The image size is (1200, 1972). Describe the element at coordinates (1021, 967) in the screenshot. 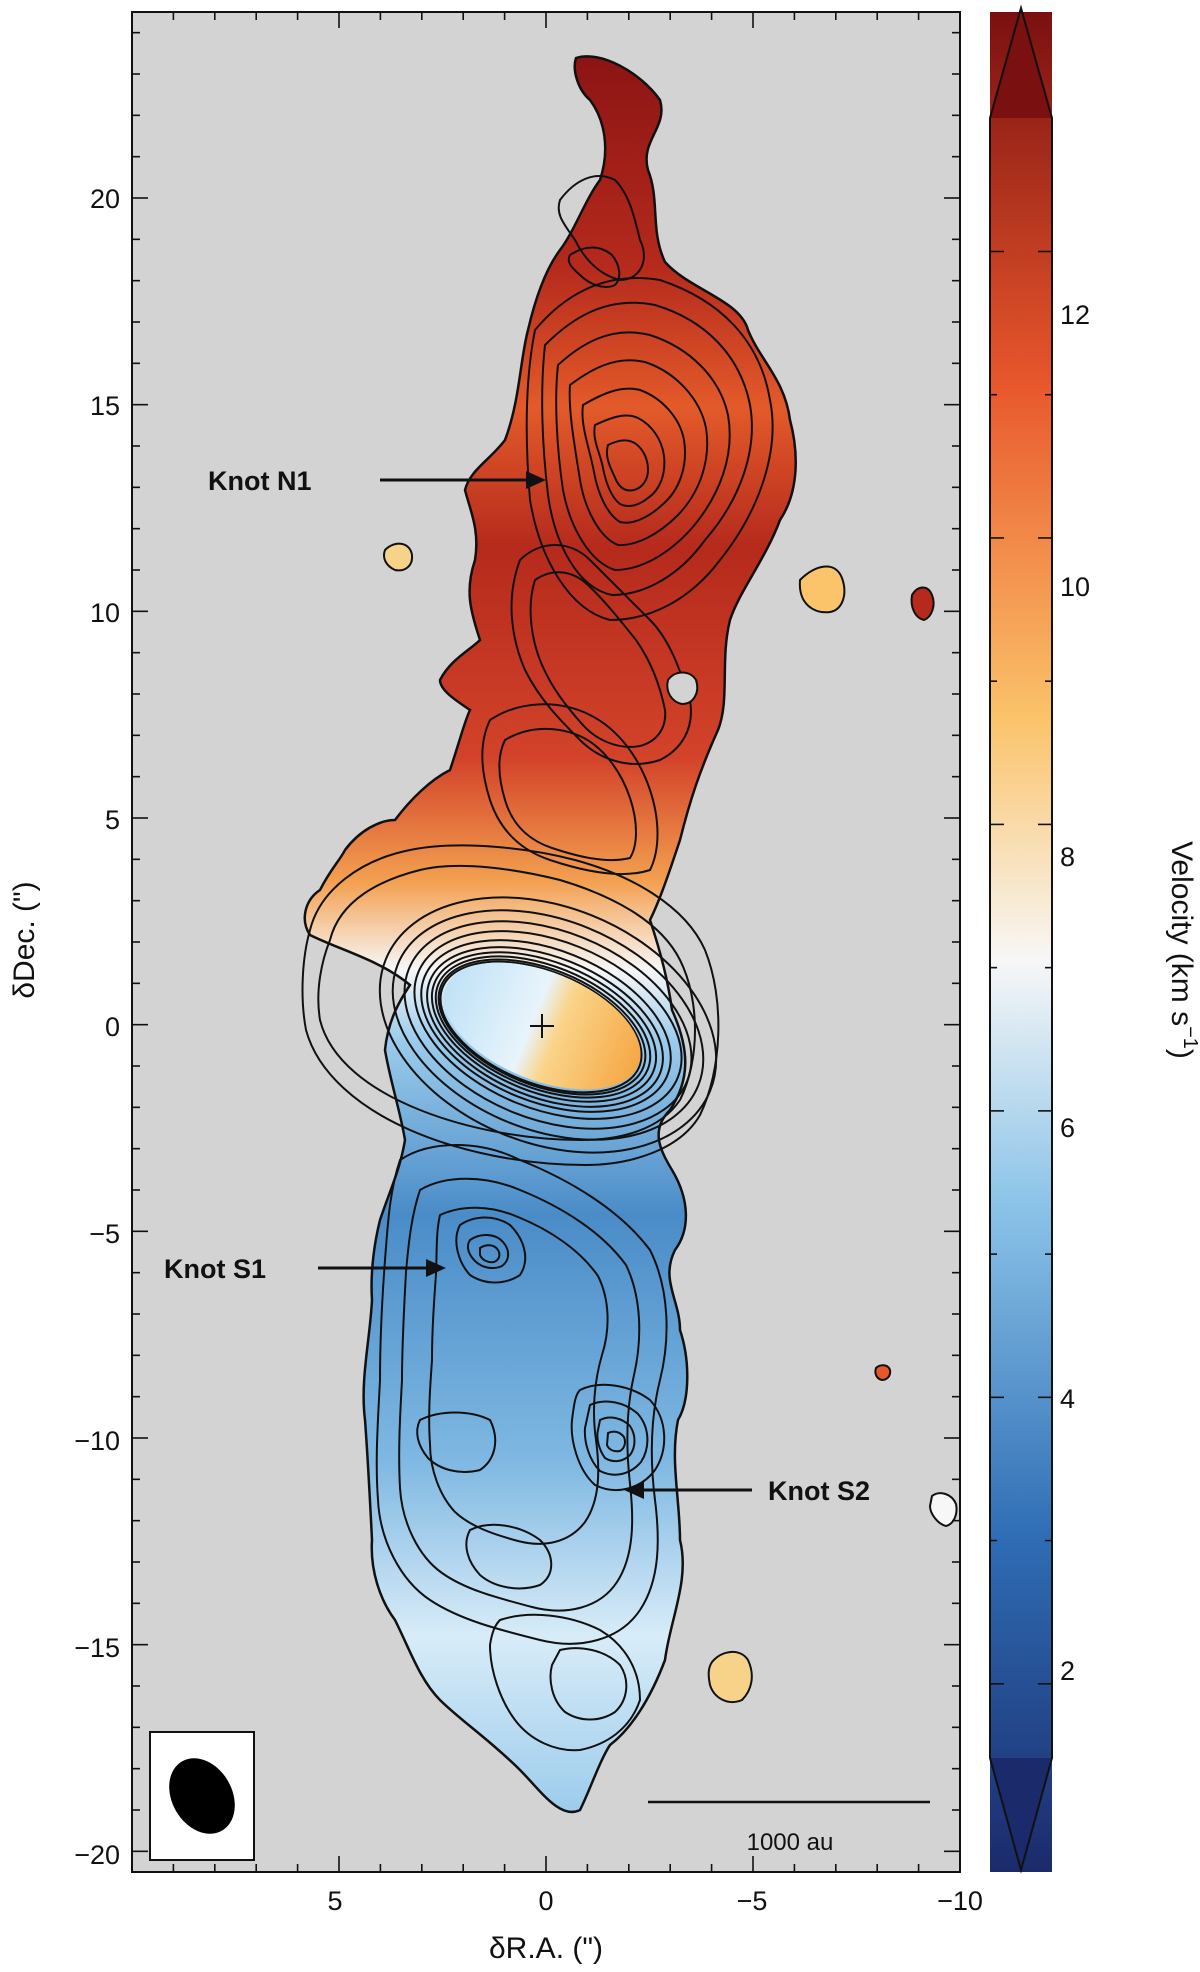

I see `colorbar-ticks` at that location.